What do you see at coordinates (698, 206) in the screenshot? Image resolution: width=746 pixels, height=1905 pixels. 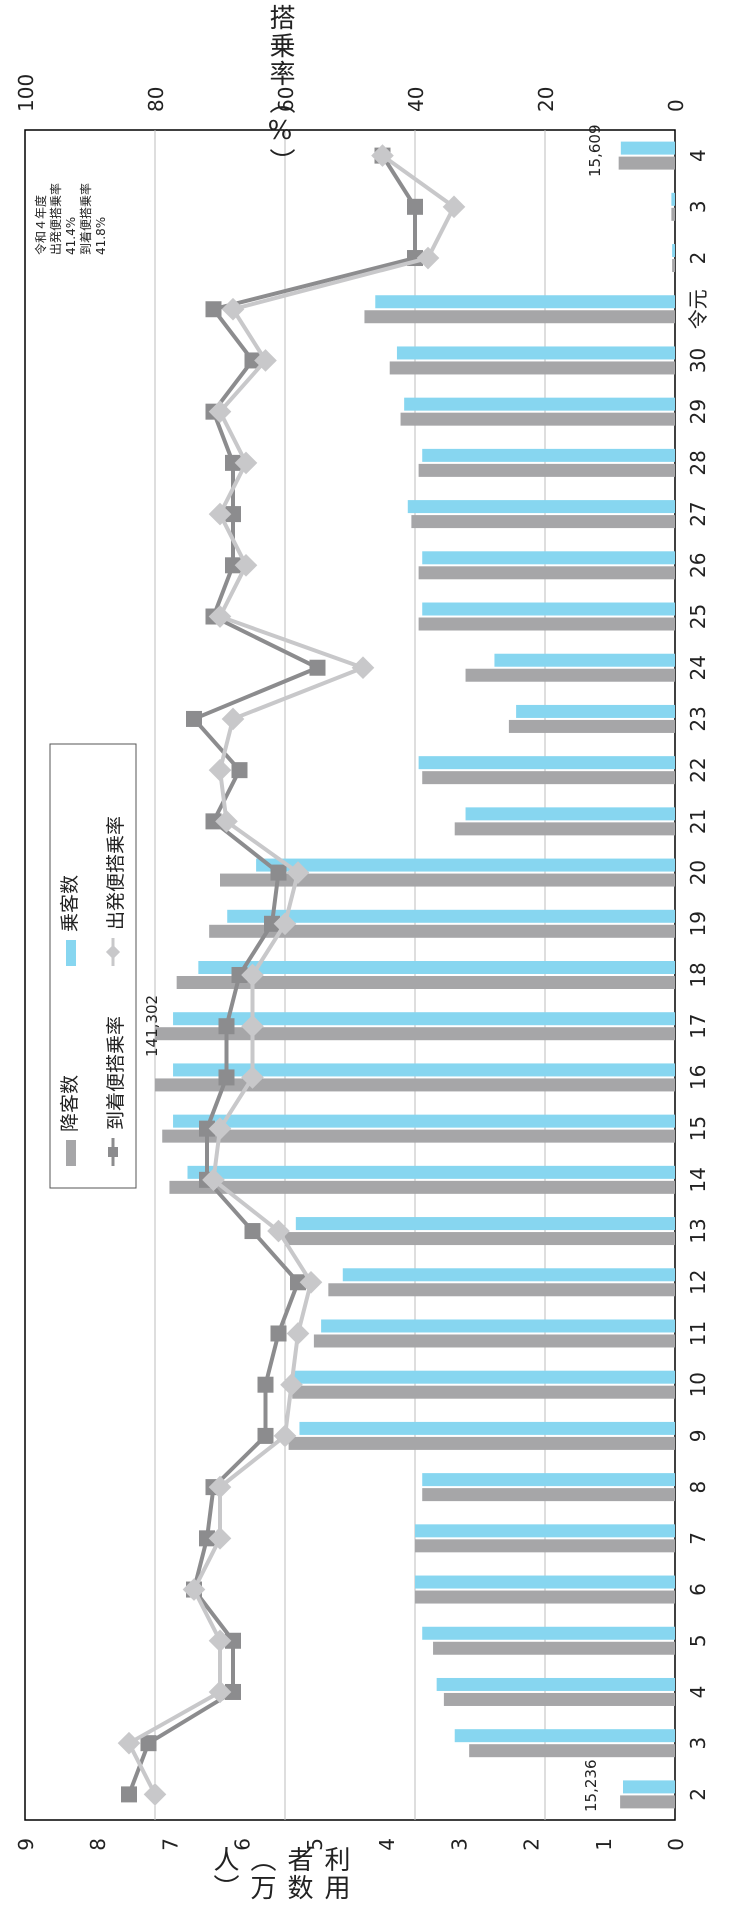 I see `category-label-31: 3` at bounding box center [698, 206].